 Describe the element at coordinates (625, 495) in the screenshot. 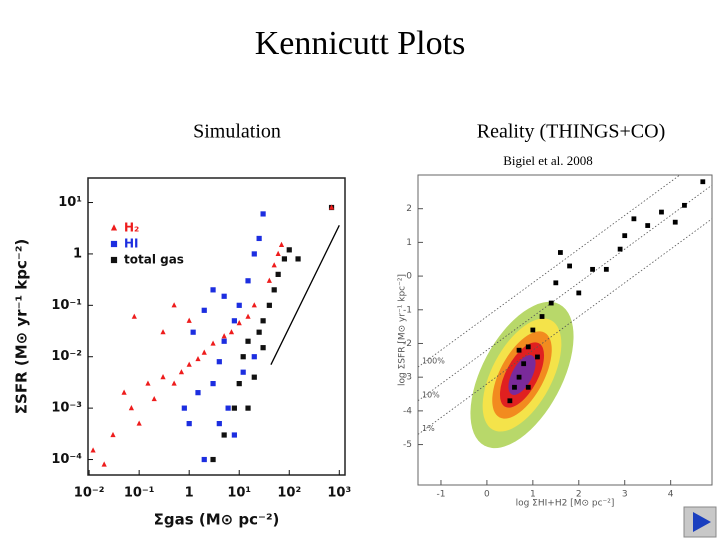

I see `x-tick-label: 3` at that location.